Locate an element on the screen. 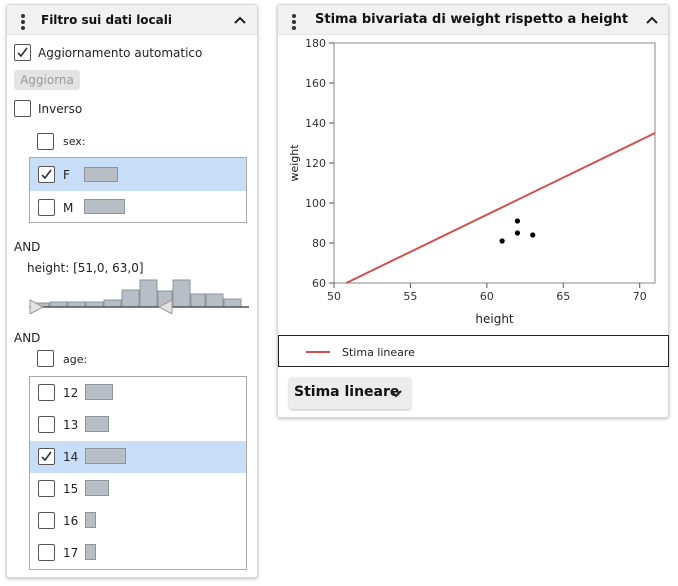  sex-m-checkbox is located at coordinates (46, 207).